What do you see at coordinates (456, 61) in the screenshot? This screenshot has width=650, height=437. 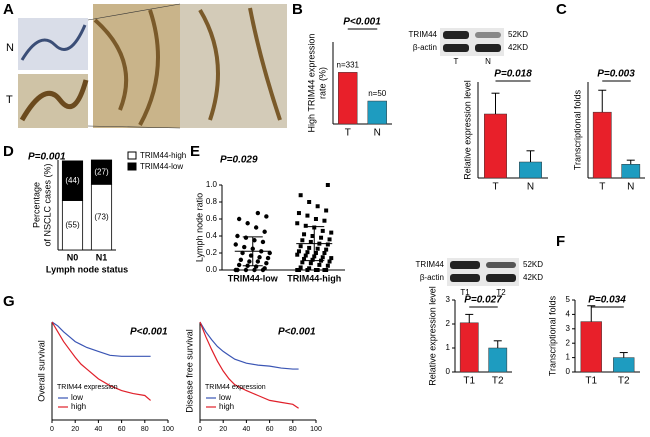 I see `lane-label: T` at bounding box center [456, 61].